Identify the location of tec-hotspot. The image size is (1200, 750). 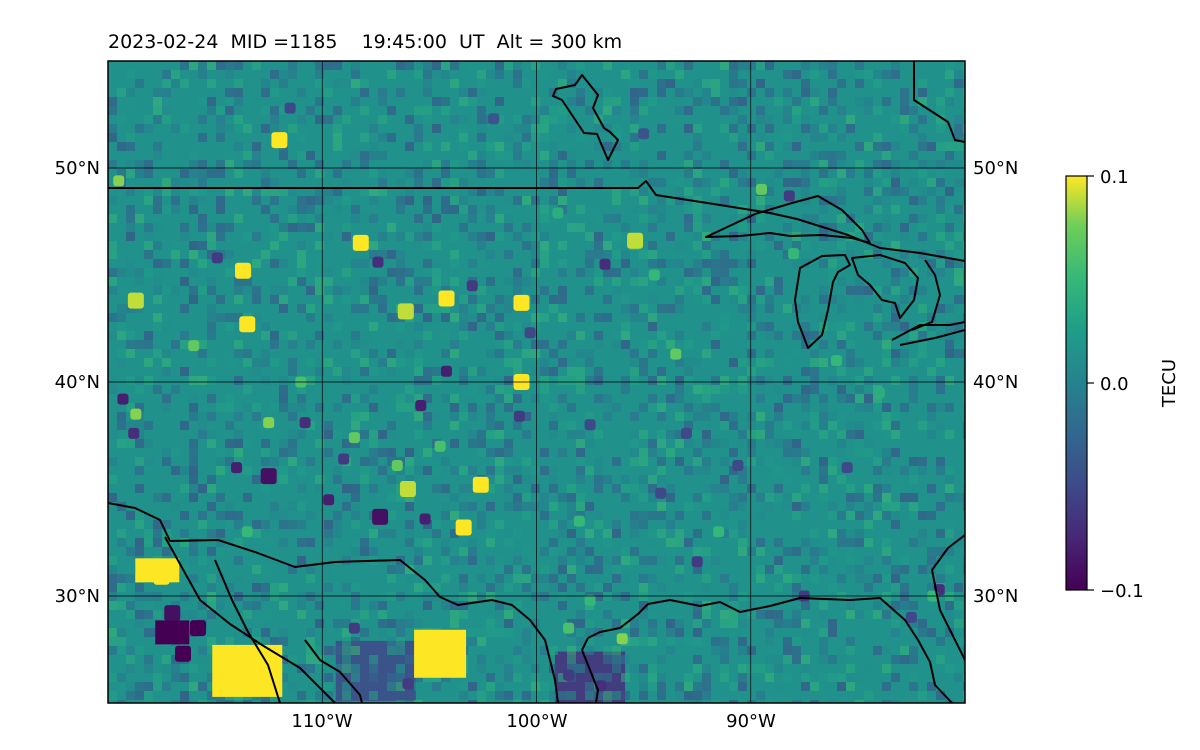
(622, 639).